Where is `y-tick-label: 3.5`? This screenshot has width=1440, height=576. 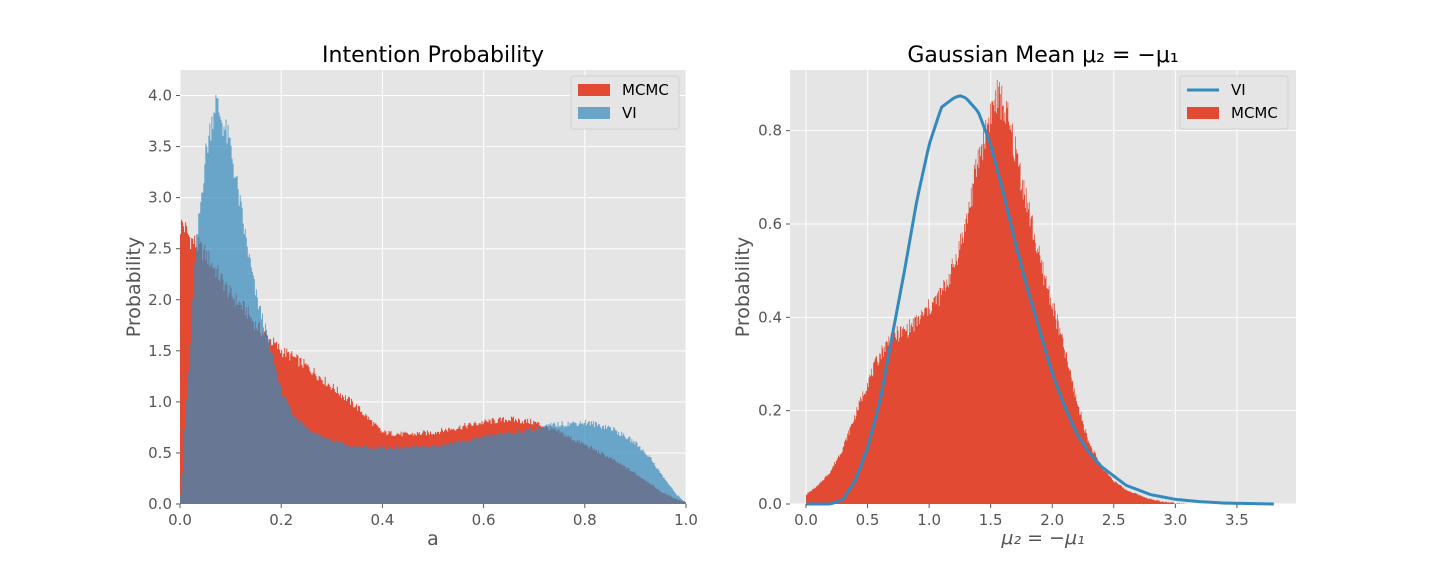
y-tick-label: 3.5 is located at coordinates (160, 147).